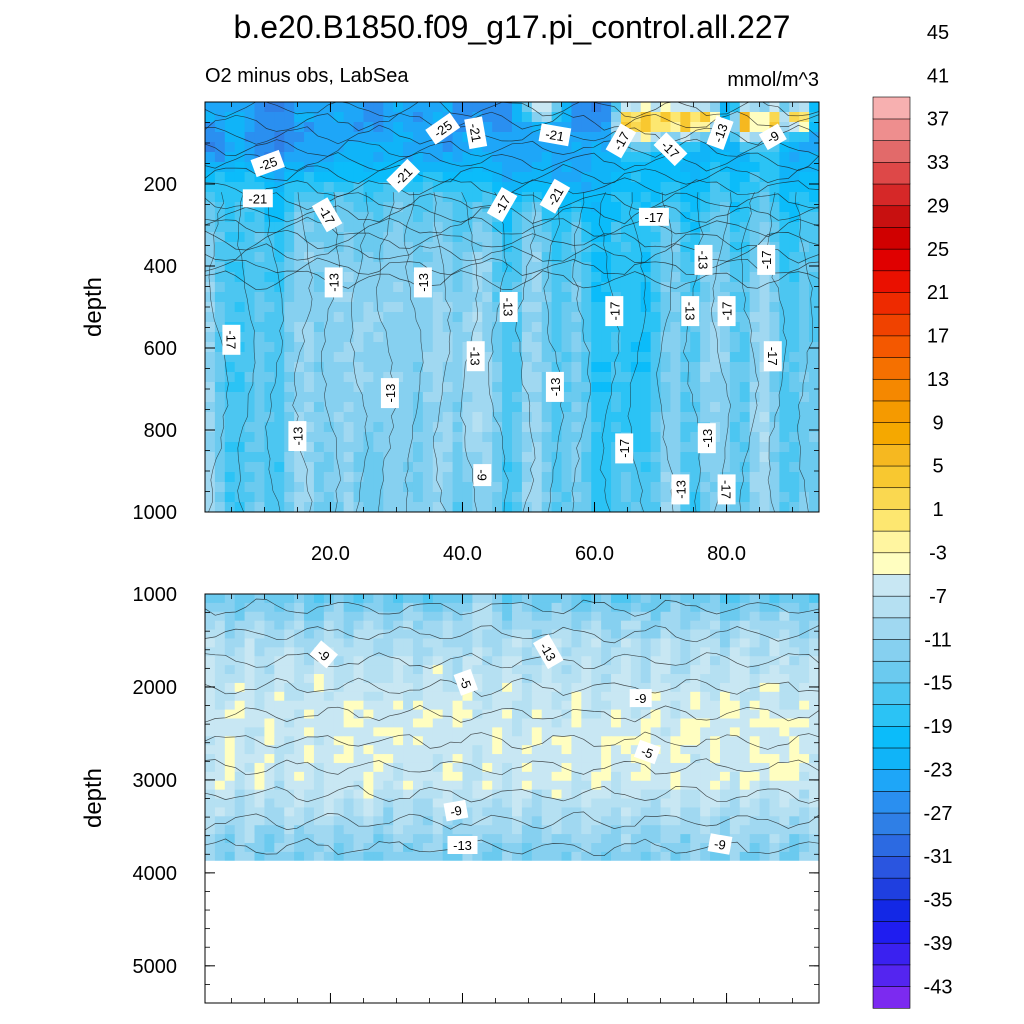 The width and height of the screenshot is (1024, 1024). What do you see at coordinates (594, 554) in the screenshot?
I see `x-tick-label: 60.0` at bounding box center [594, 554].